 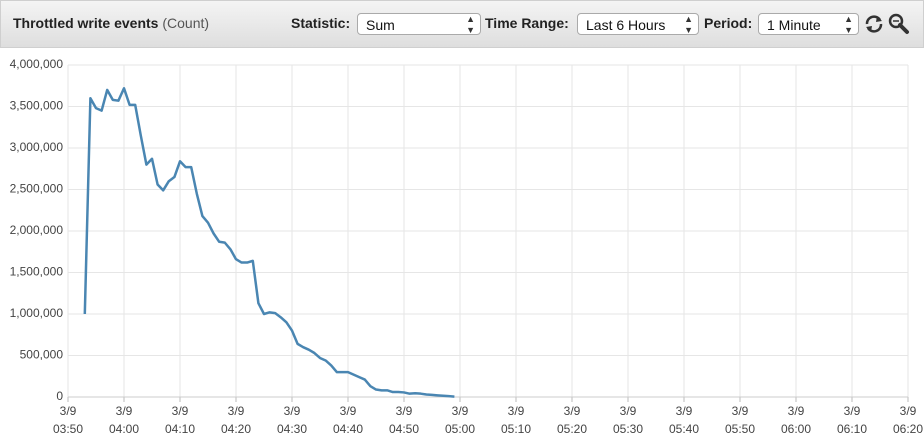 What do you see at coordinates (348, 420) in the screenshot?
I see `x-tick-label: 3/9 04:40` at bounding box center [348, 420].